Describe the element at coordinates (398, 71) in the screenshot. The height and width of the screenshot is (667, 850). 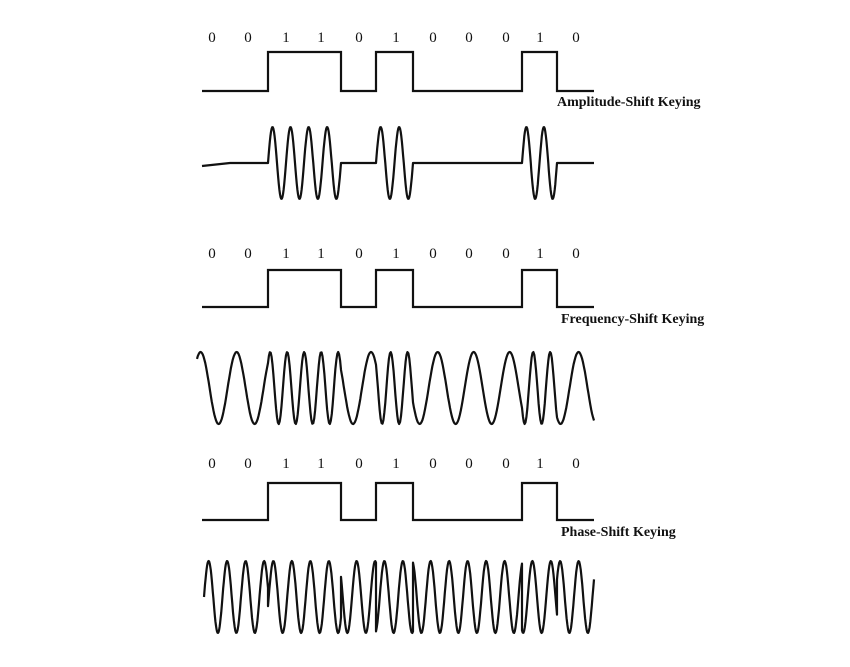
I see `ask-digital-signal` at that location.